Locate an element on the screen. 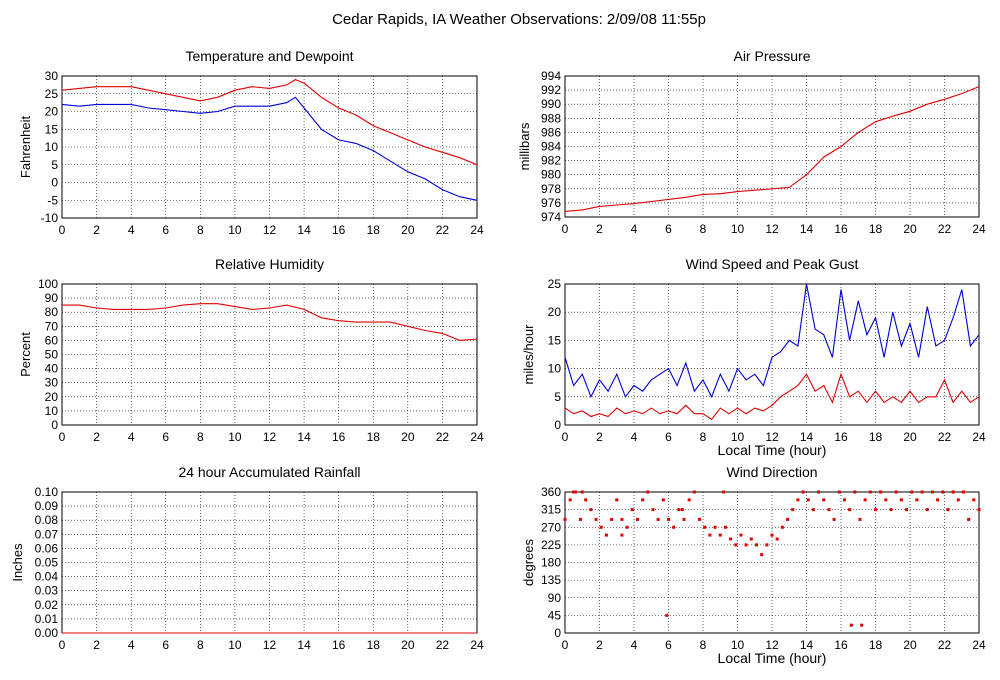 This screenshot has height=680, width=1000. y-tick-label: 990 is located at coordinates (551, 104).